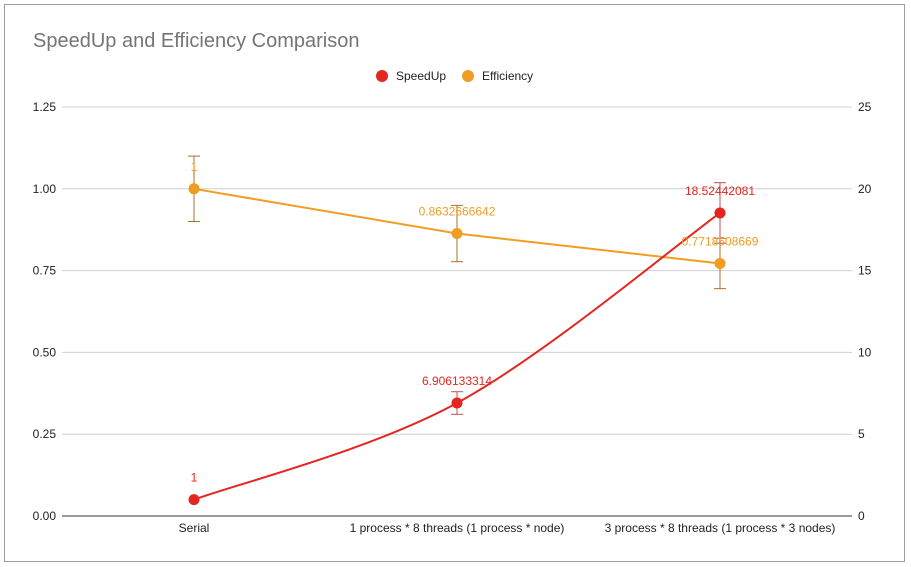 This screenshot has height=567, width=911. I want to click on left-y-tick-label: 0.75, so click(45, 271).